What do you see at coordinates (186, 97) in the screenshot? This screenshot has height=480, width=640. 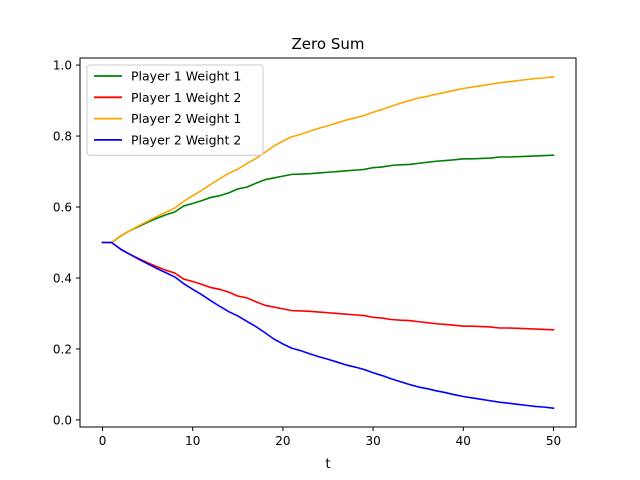 I see `legend-entry-2: Player 1 Weight 2` at bounding box center [186, 97].